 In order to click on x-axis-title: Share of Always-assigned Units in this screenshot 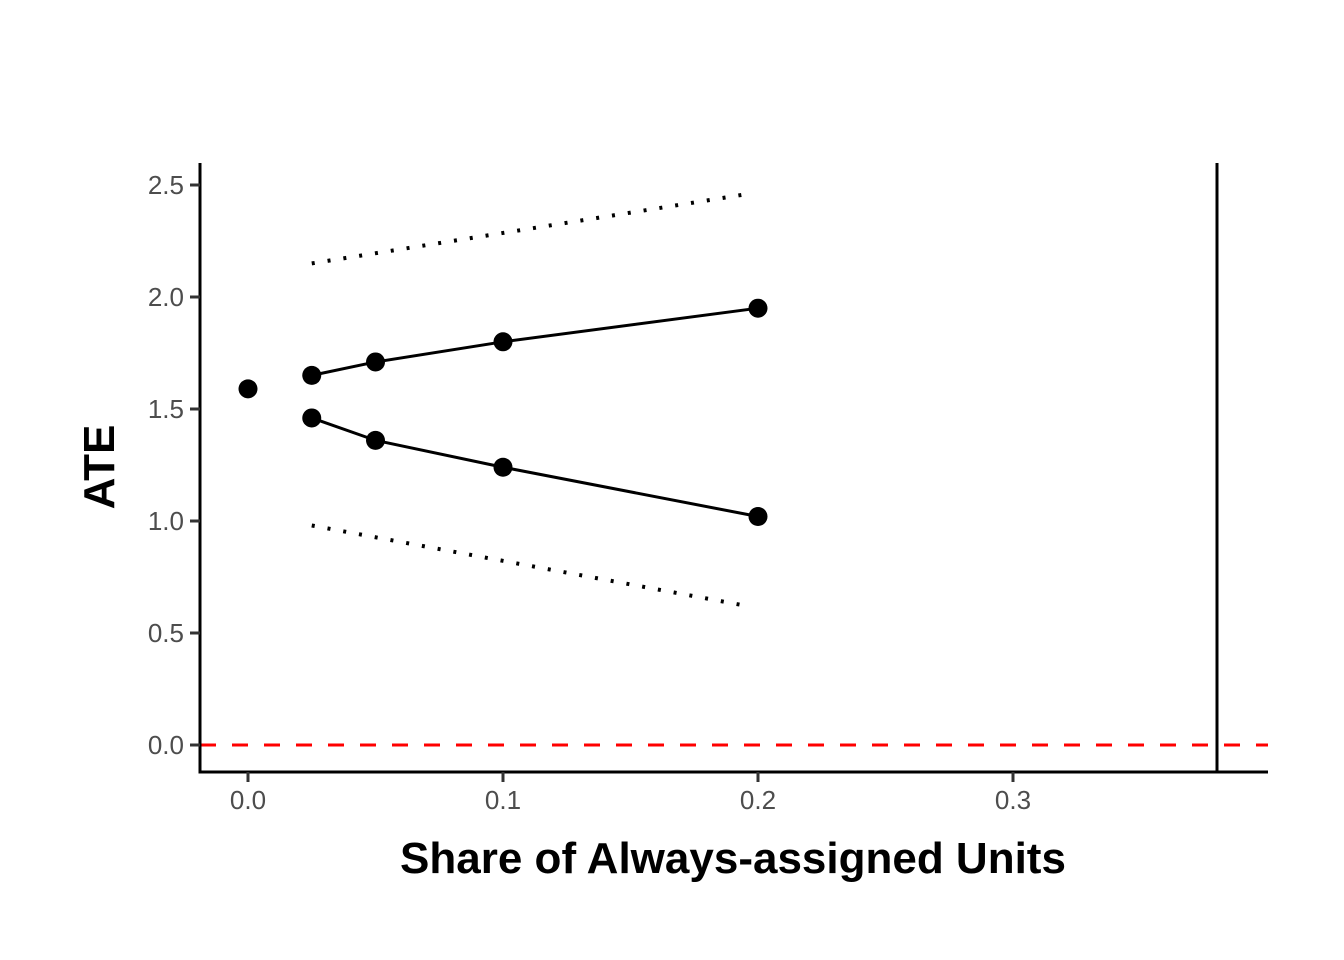, I will do `click(733, 858)`.